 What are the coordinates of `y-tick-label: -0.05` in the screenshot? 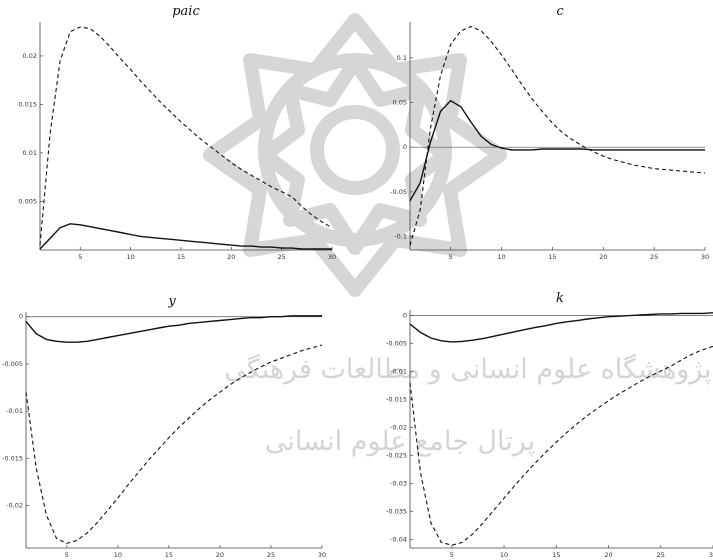 It's located at (398, 192).